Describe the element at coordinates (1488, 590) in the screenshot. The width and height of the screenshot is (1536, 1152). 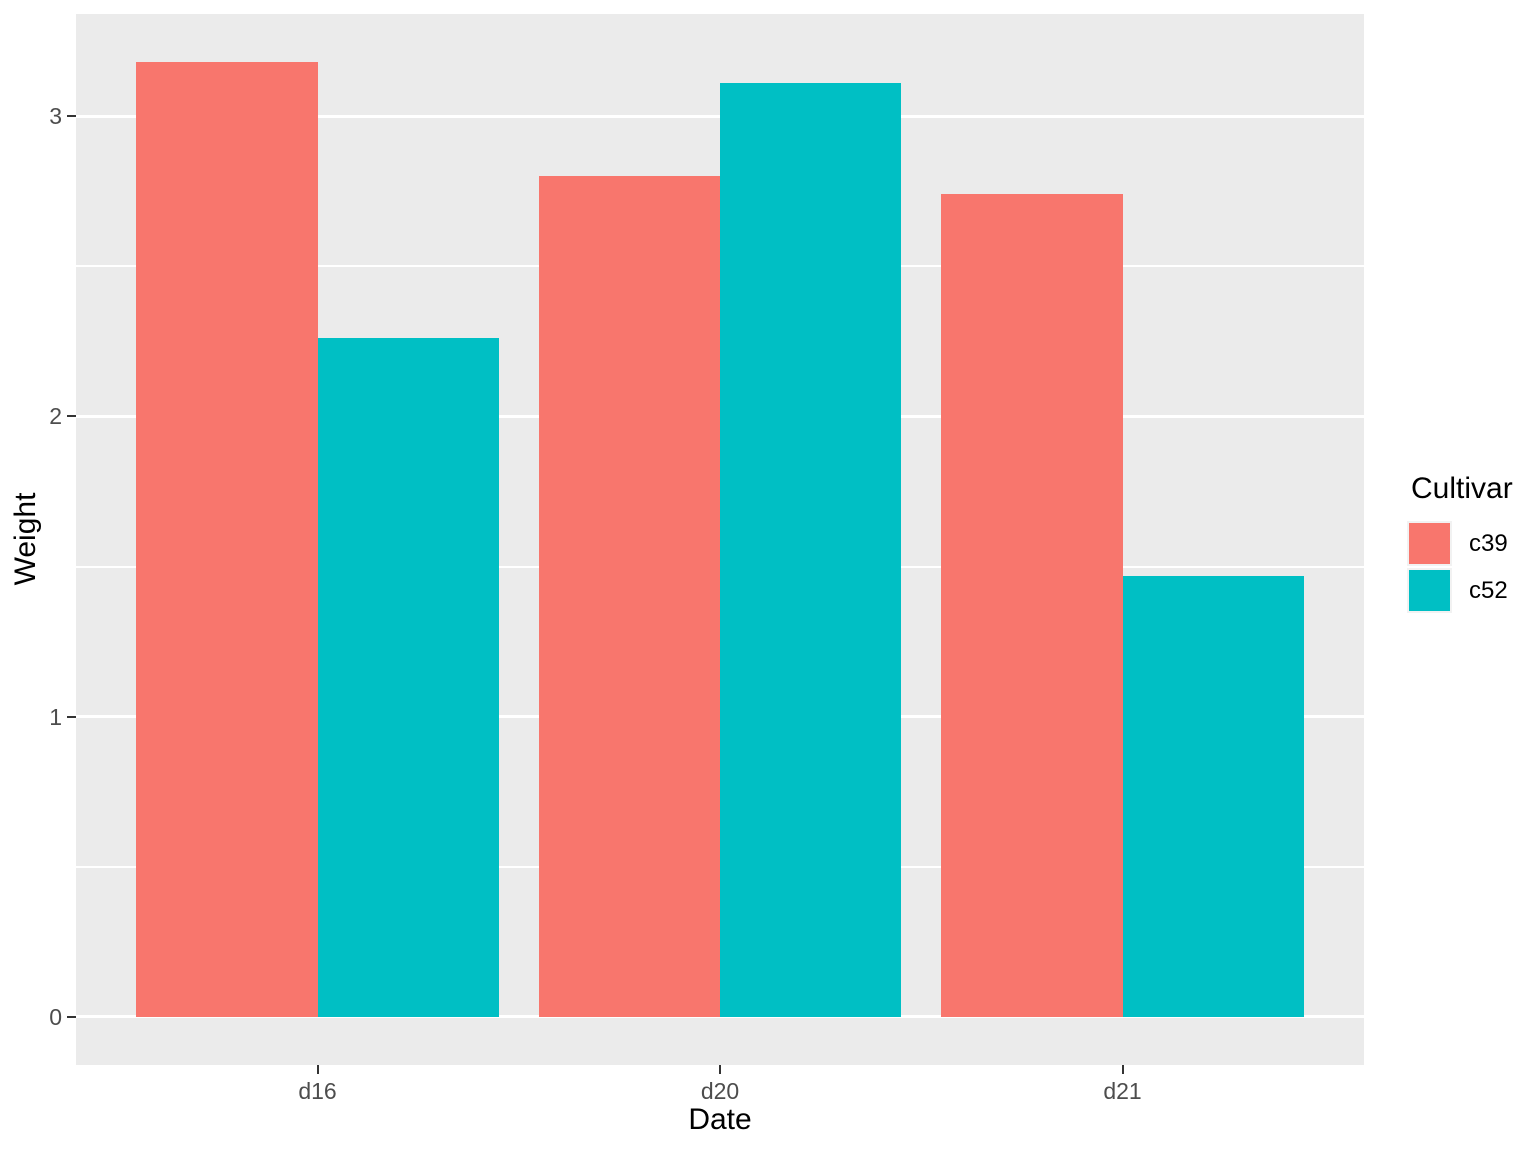
I see `legend-label-c52: c52` at that location.